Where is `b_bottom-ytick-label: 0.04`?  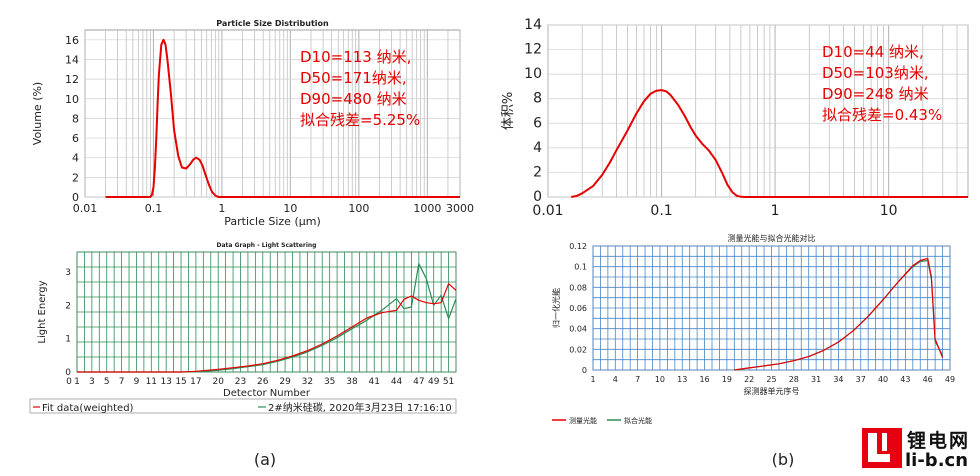
b_bottom-ytick-label: 0.04 is located at coordinates (578, 329).